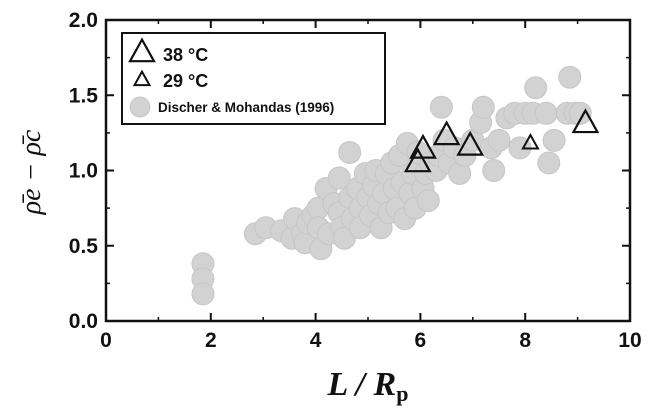 This screenshot has width=653, height=408. I want to click on legend-label-29c: 29 °C, so click(185, 81).